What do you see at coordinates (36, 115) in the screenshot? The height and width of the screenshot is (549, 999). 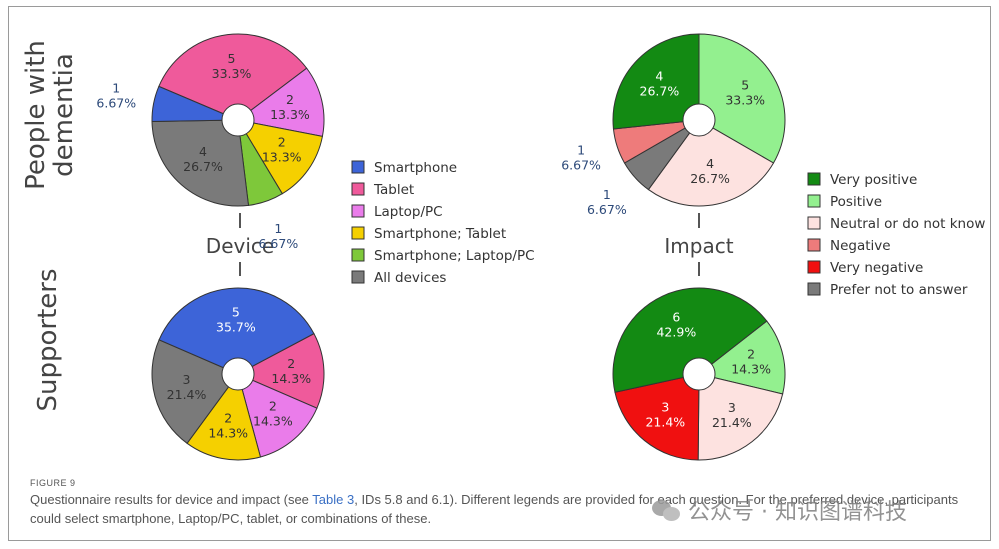 I see `row-label-people-line1: People with` at bounding box center [36, 115].